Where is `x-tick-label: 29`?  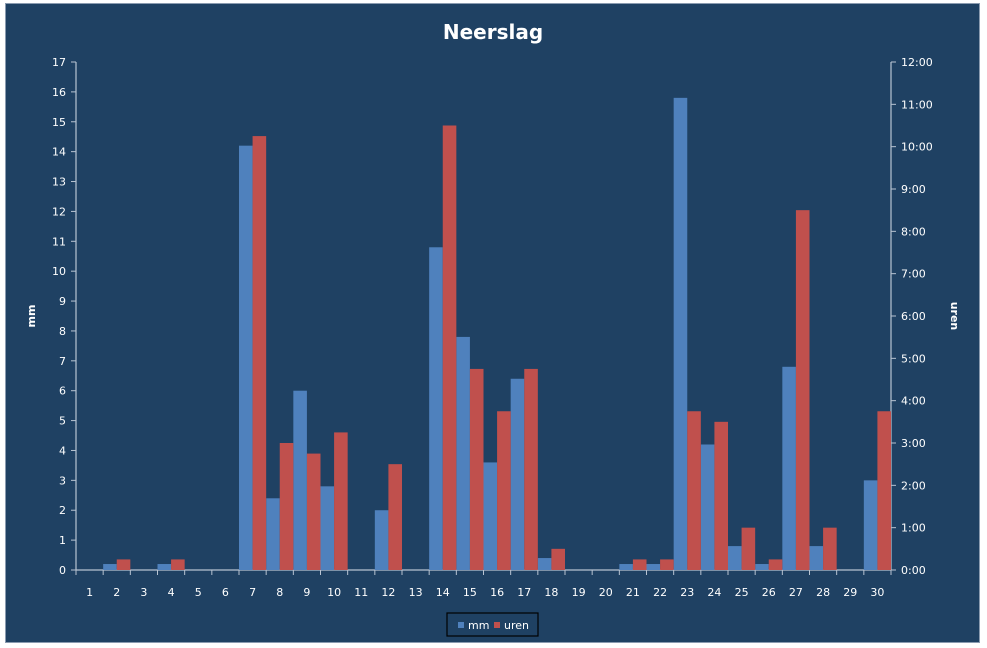
x-tick-label: 29 is located at coordinates (850, 592).